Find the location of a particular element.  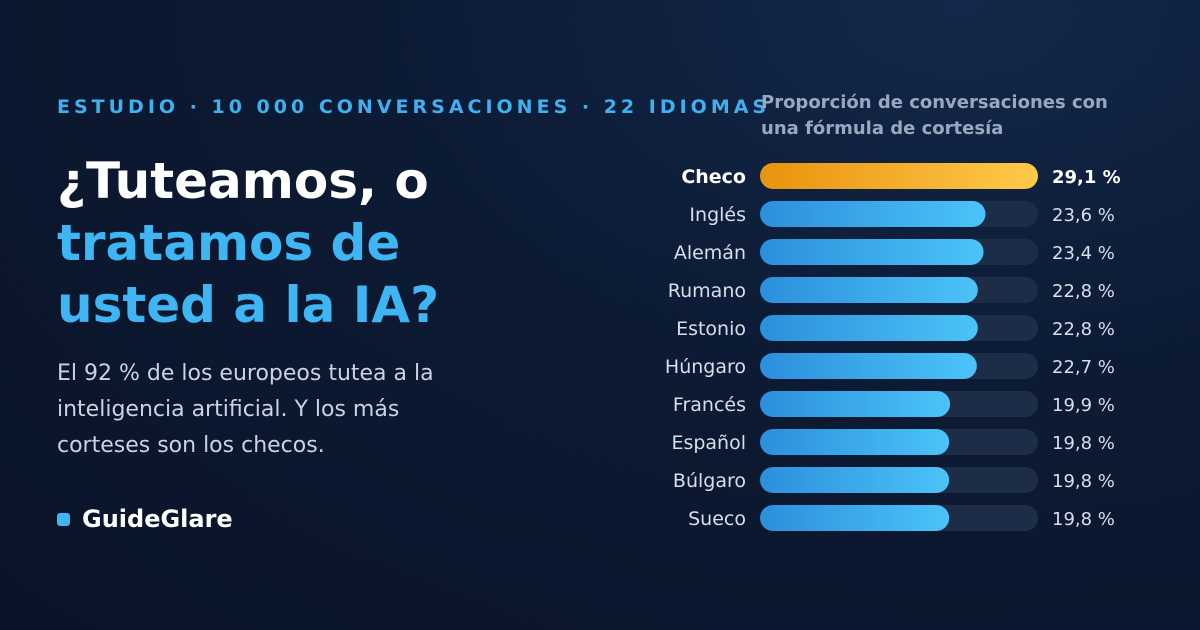

value-label-sueco: 19,8 % is located at coordinates (1083, 519).